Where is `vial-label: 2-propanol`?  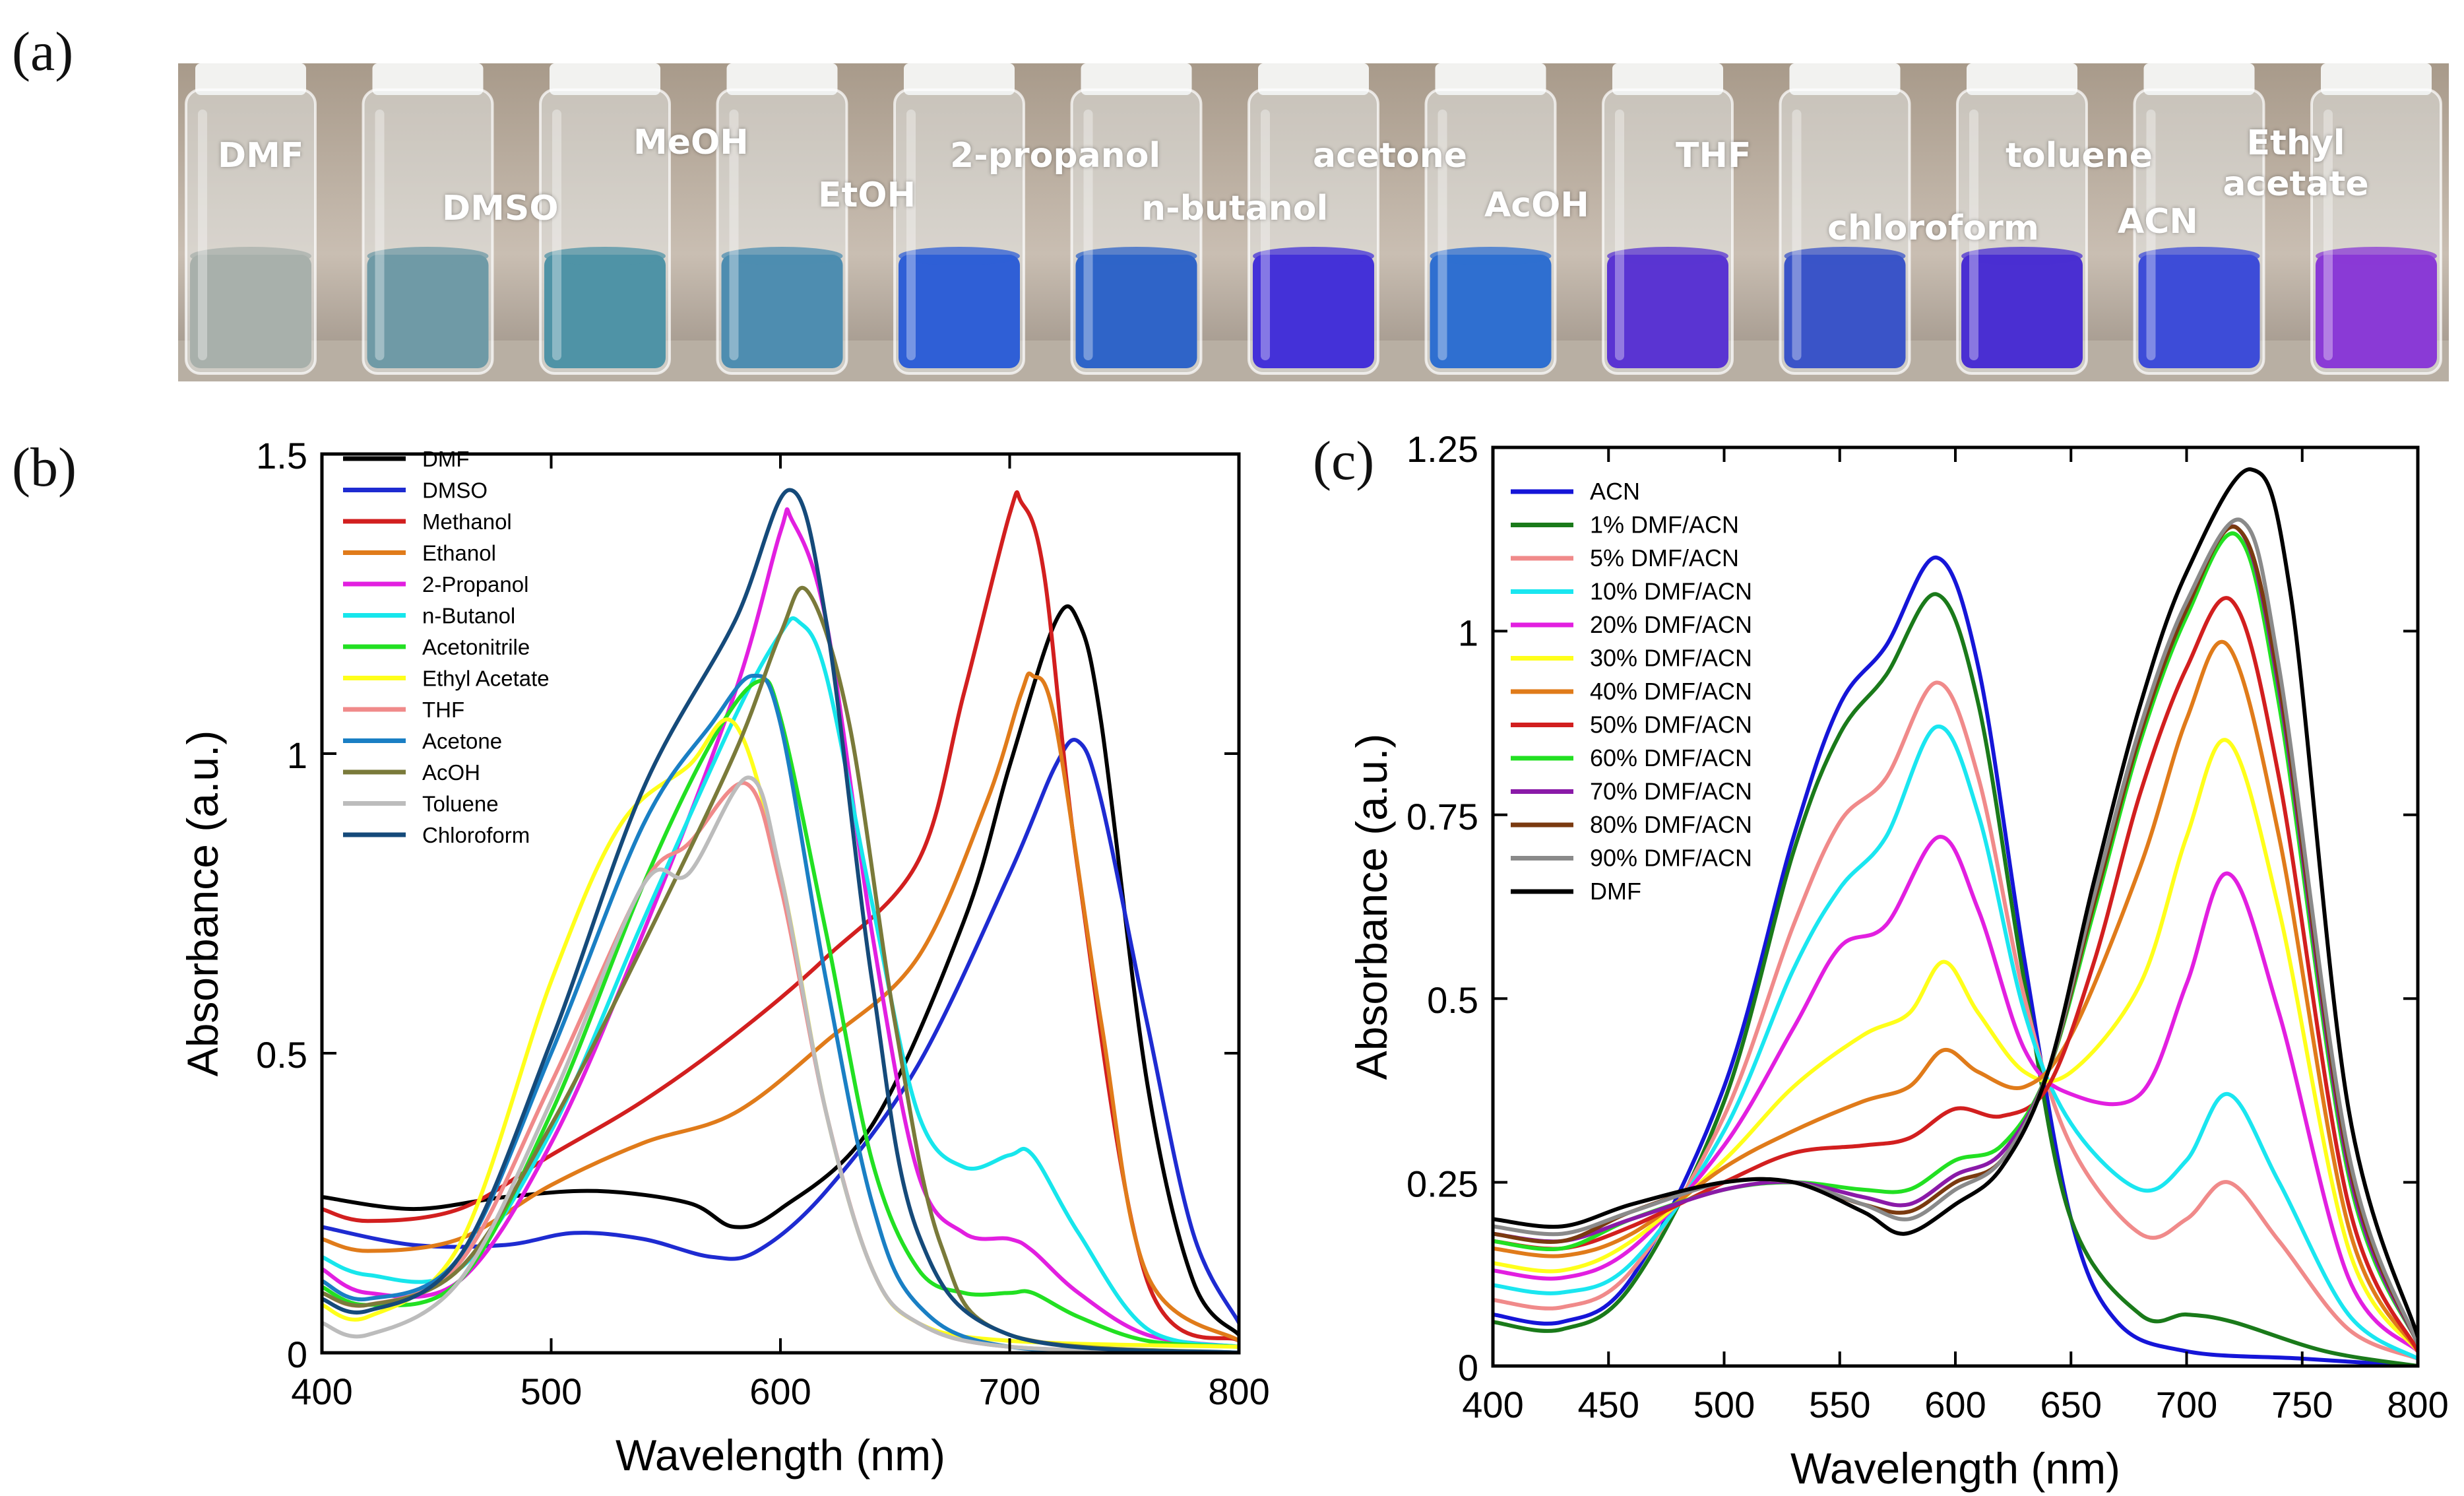 vial-label: 2-propanol is located at coordinates (1055, 156).